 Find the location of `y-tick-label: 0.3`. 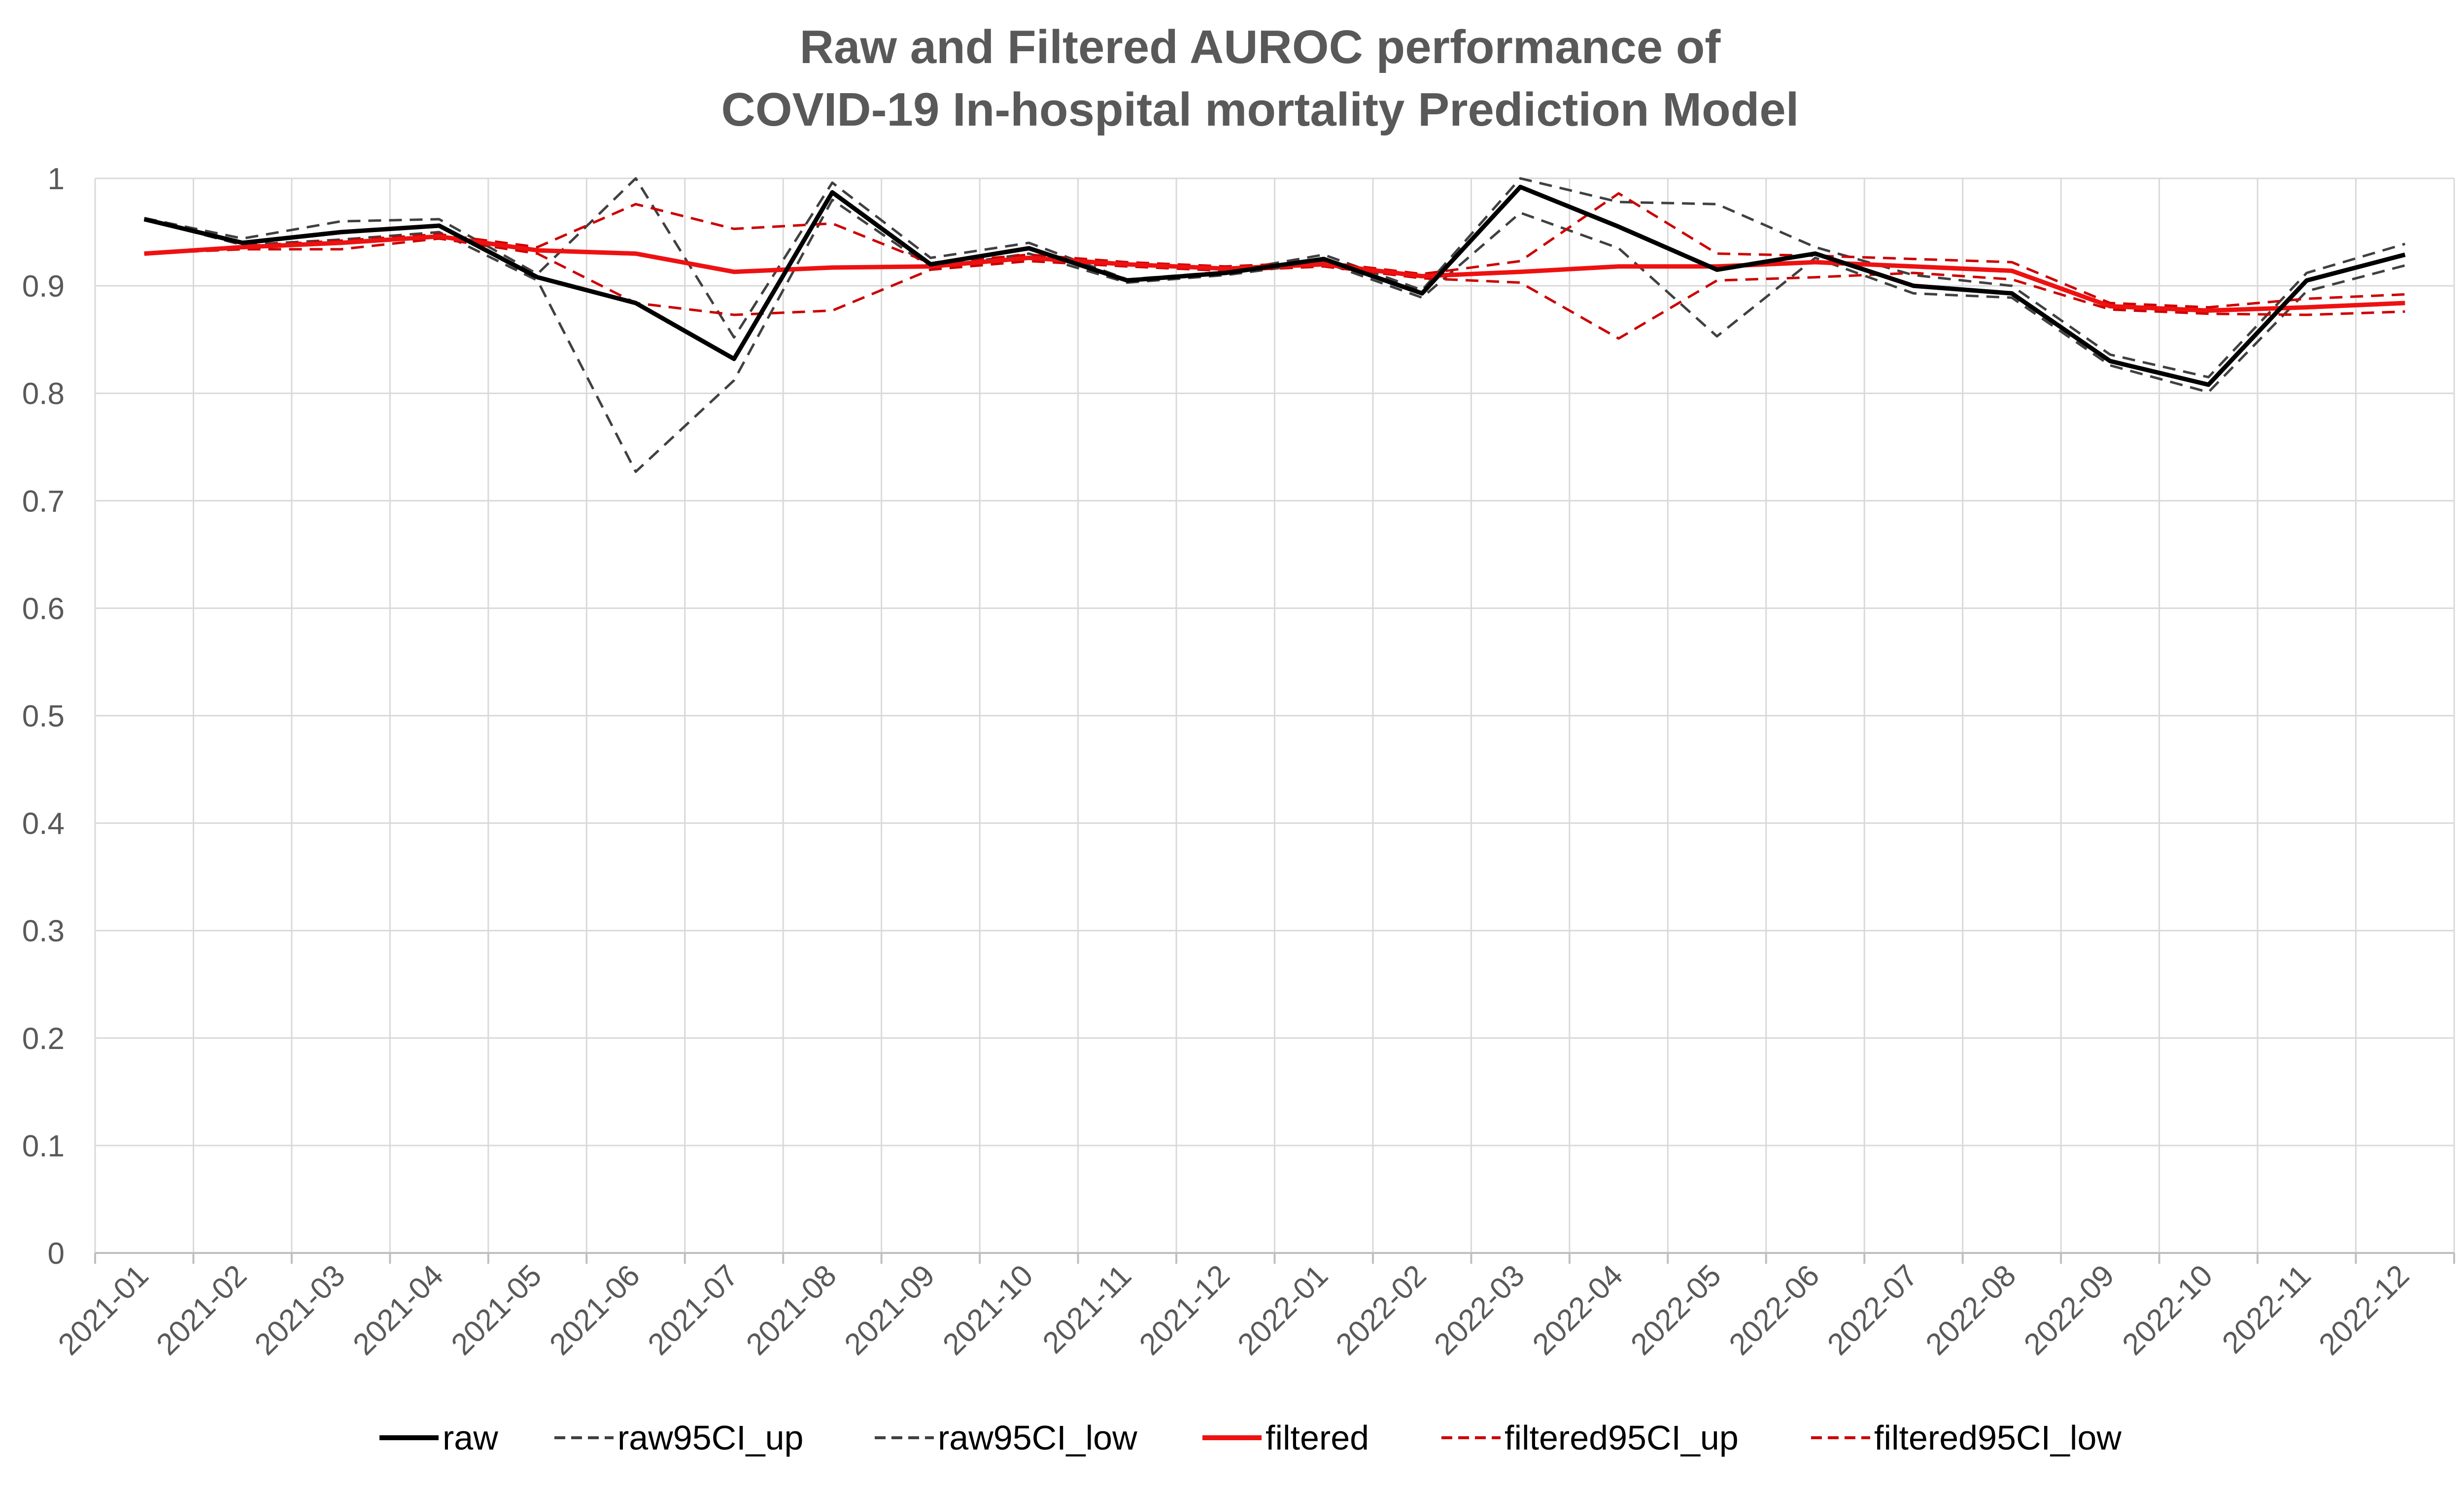

y-tick-label: 0.3 is located at coordinates (43, 931).